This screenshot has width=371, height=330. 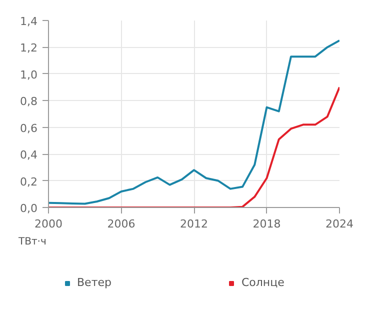 I want to click on x-tick-label: 2024, so click(x=340, y=224).